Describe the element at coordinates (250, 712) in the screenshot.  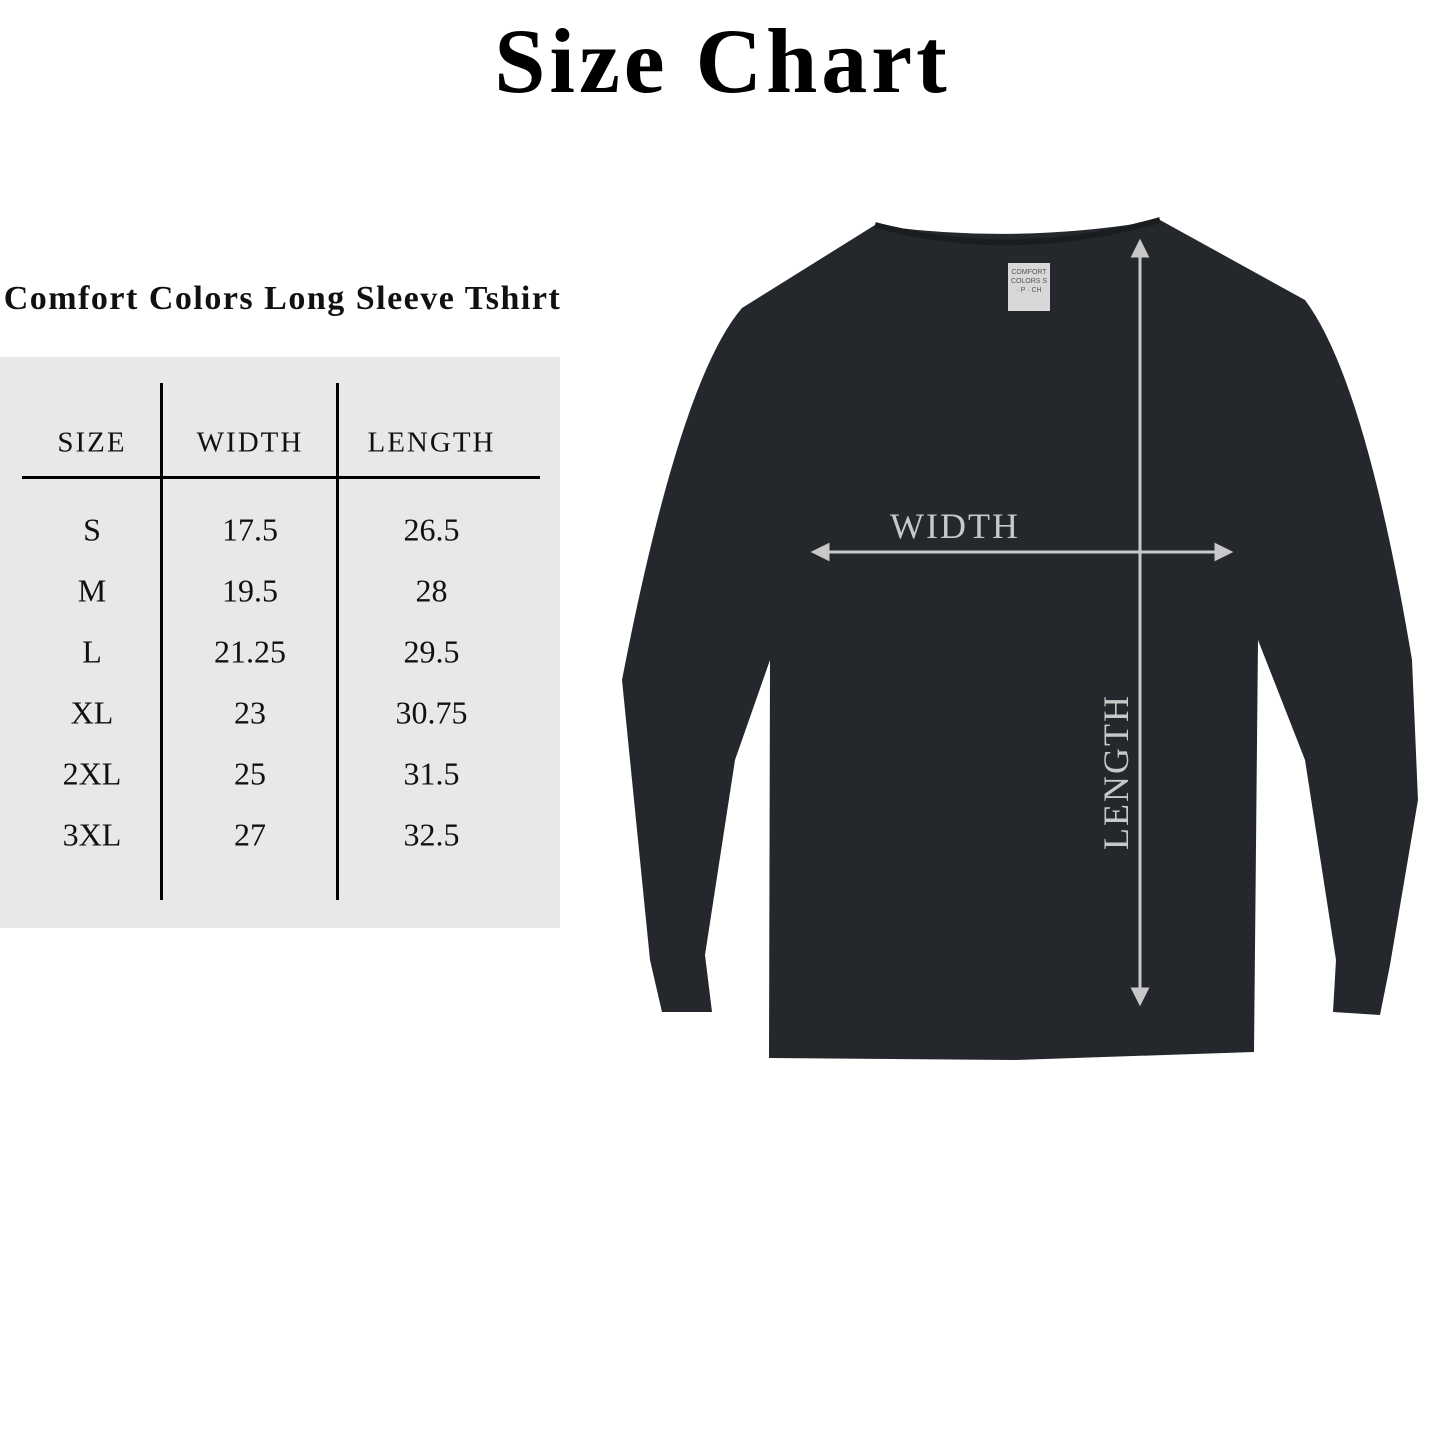
I see `table-cell: 23` at that location.